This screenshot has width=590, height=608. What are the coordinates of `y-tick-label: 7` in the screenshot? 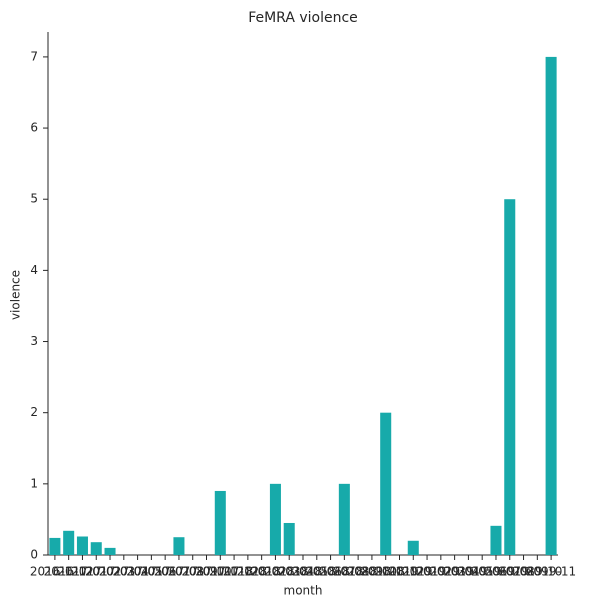 It's located at (34, 56).